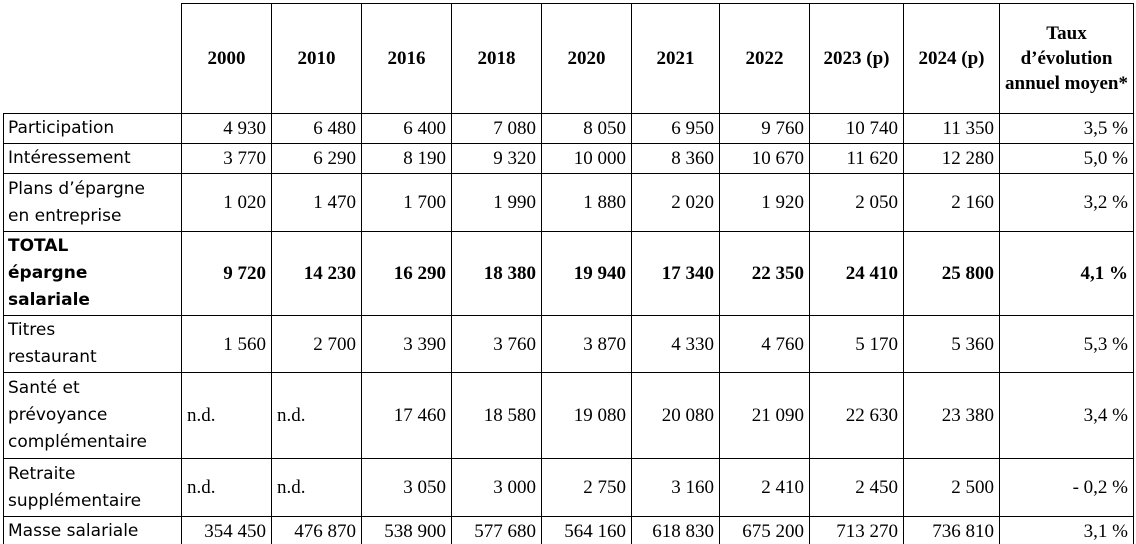 The height and width of the screenshot is (544, 1136). Describe the element at coordinates (65, 215) in the screenshot. I see `row-label-line: en entreprise` at that location.